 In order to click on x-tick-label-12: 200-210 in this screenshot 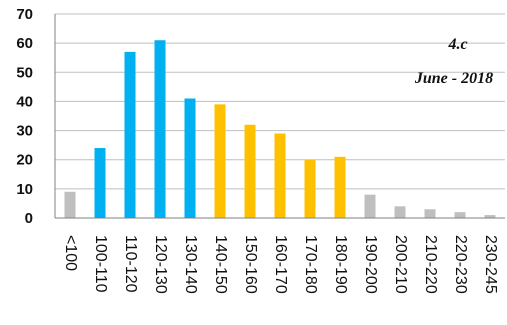, I will do `click(400, 264)`.